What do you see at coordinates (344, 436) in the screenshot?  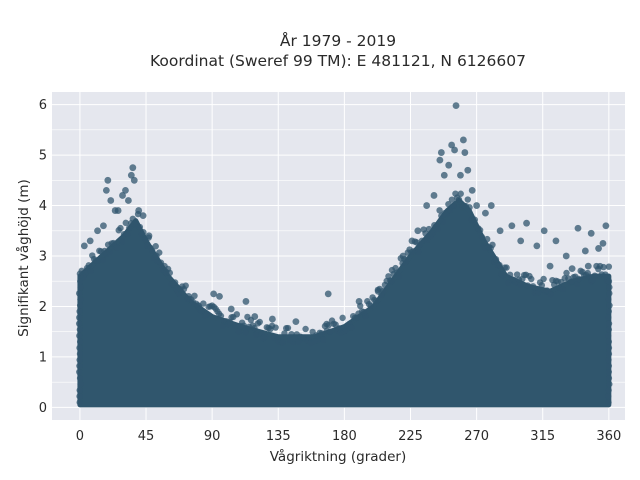 I see `x-tick-label: 180` at bounding box center [344, 436].